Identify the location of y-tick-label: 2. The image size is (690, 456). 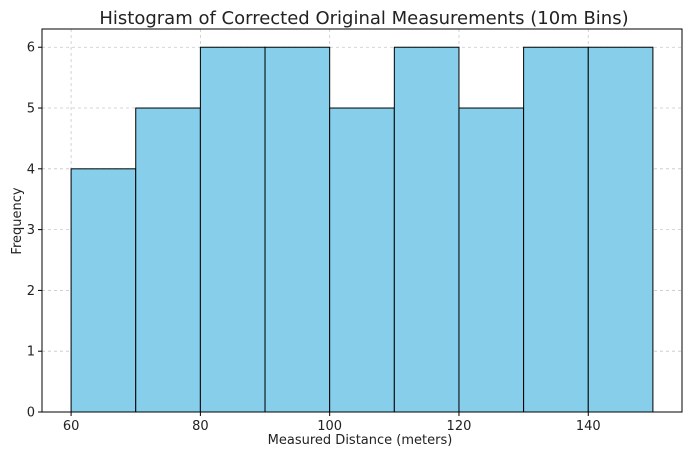
(31, 291).